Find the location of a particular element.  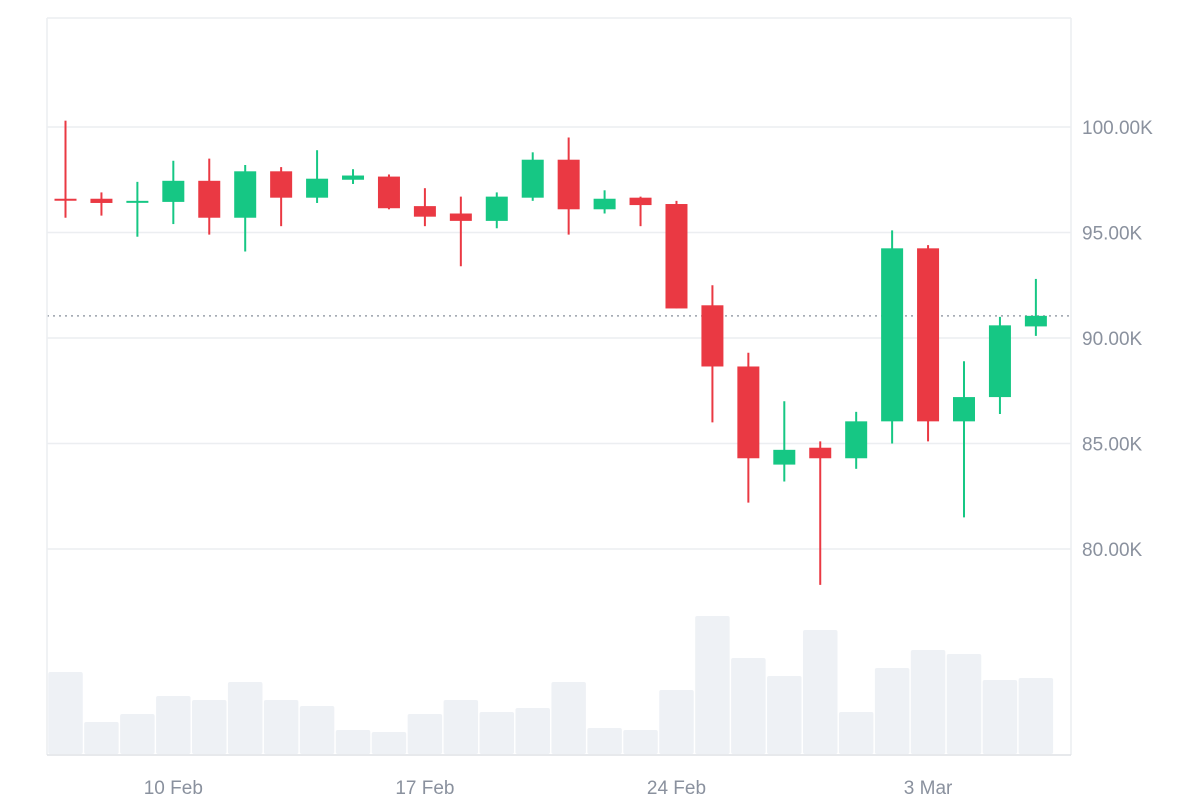

x-tick-label: 24 Feb is located at coordinates (676, 788).